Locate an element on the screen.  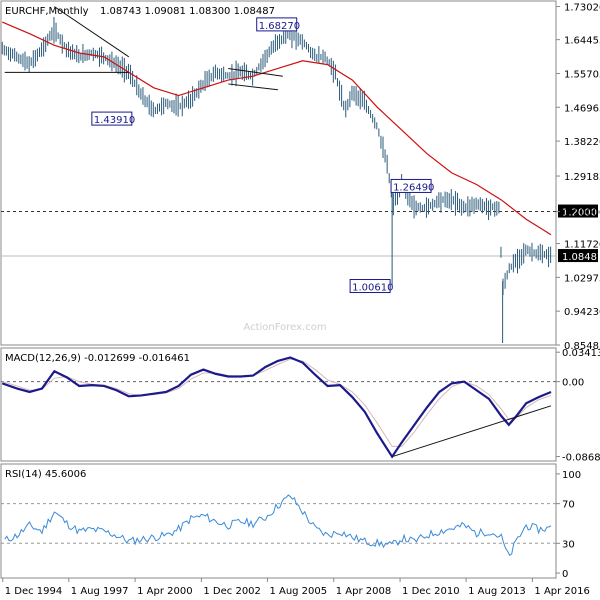
price-y-tick-label: 1.46965 is located at coordinates (582, 108).